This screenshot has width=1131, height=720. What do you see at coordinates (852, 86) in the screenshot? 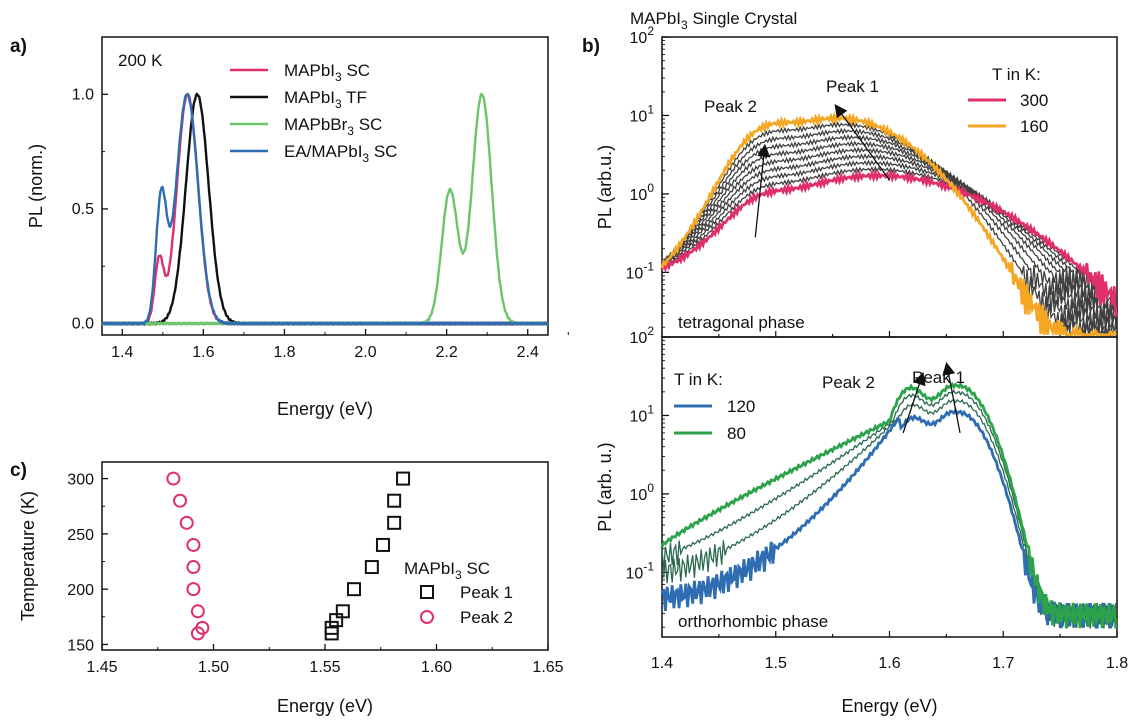
I see `panel-b-upper-peak1-label: Peak 1` at bounding box center [852, 86].